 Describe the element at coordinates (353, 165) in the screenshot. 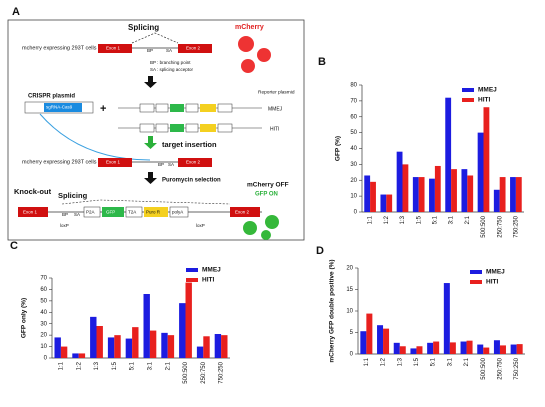

I see `y-tick-label: 30` at that location.